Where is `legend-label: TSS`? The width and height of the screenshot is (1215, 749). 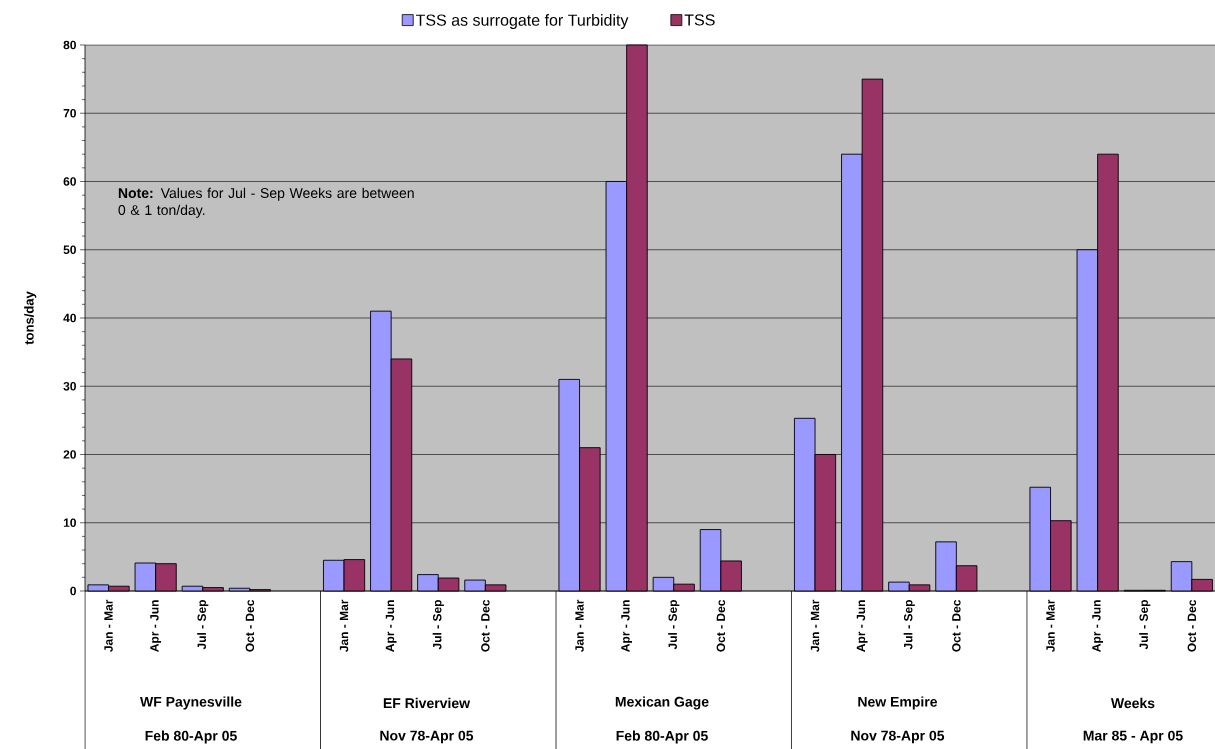
legend-label: TSS is located at coordinates (699, 20).